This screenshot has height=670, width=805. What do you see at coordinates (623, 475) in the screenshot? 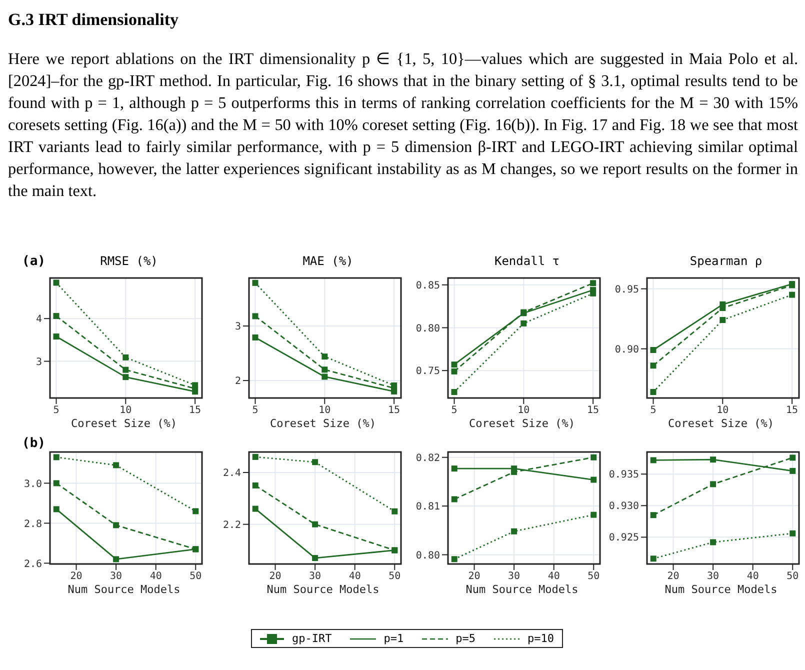
I see `y-tick-label: 0.935` at bounding box center [623, 475].